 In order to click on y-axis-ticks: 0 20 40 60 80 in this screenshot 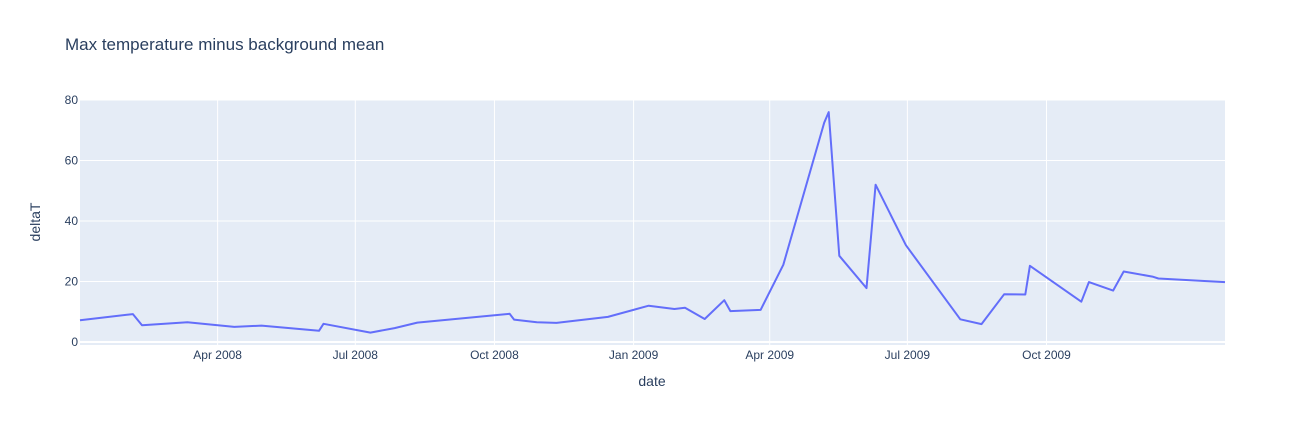, I will do `click(72, 221)`.